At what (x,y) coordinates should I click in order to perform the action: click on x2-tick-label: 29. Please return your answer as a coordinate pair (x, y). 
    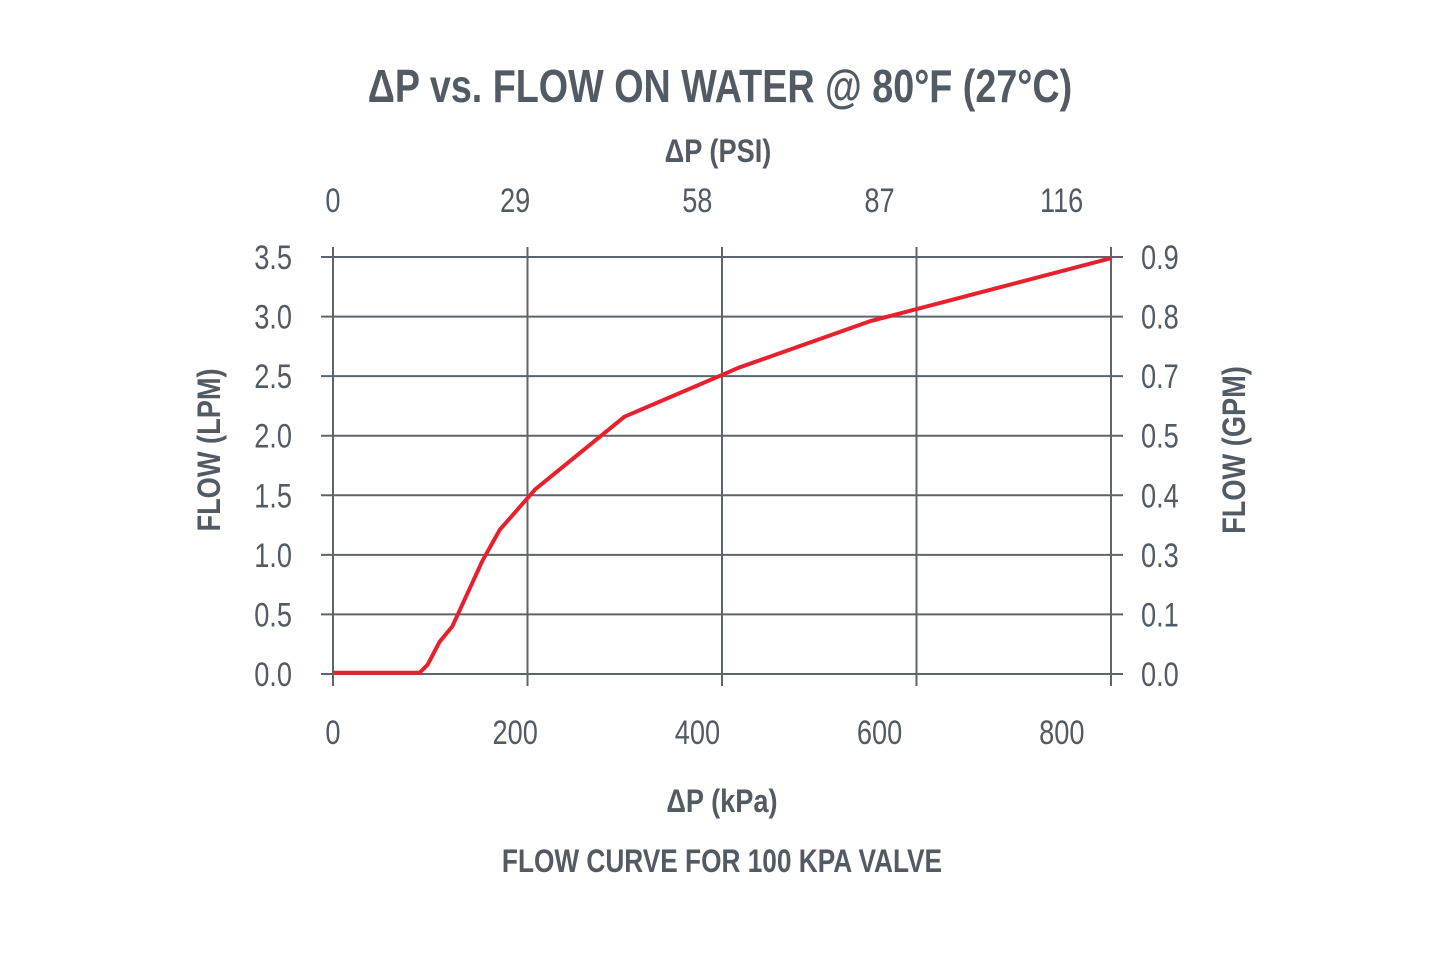
    Looking at the image, I should click on (515, 200).